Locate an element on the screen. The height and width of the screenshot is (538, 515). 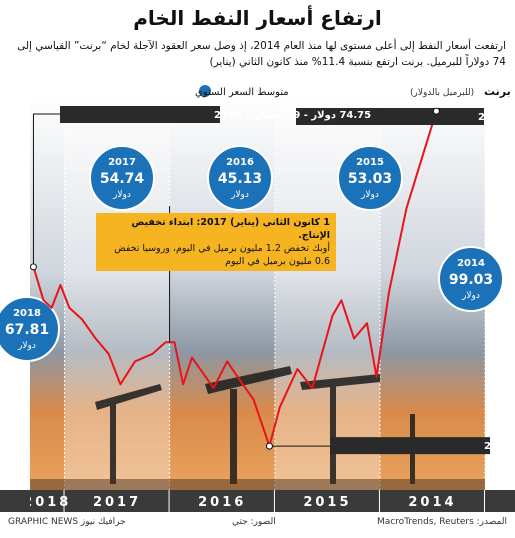
avg-bubble-2017: 2017 54.74 دولار is located at coordinates (122, 178).